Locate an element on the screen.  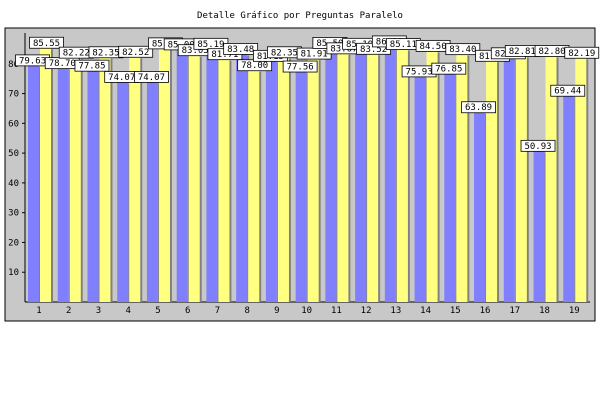
value-label: 74.07 is located at coordinates (151, 78).